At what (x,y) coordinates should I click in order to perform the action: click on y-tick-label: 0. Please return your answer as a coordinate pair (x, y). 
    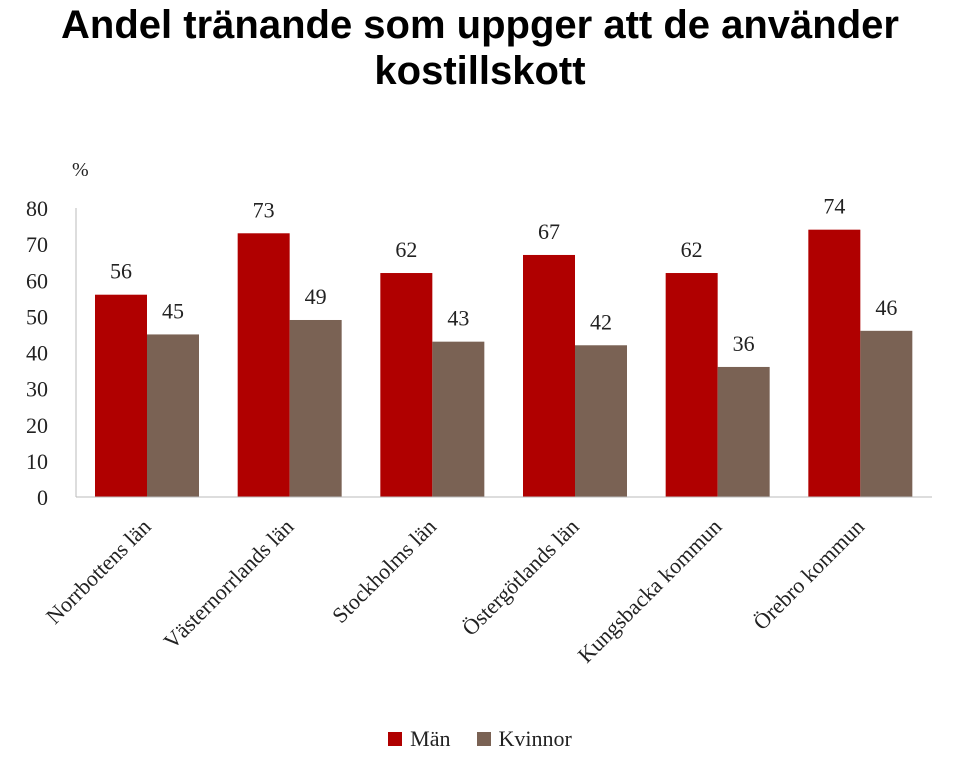
    Looking at the image, I should click on (42, 497).